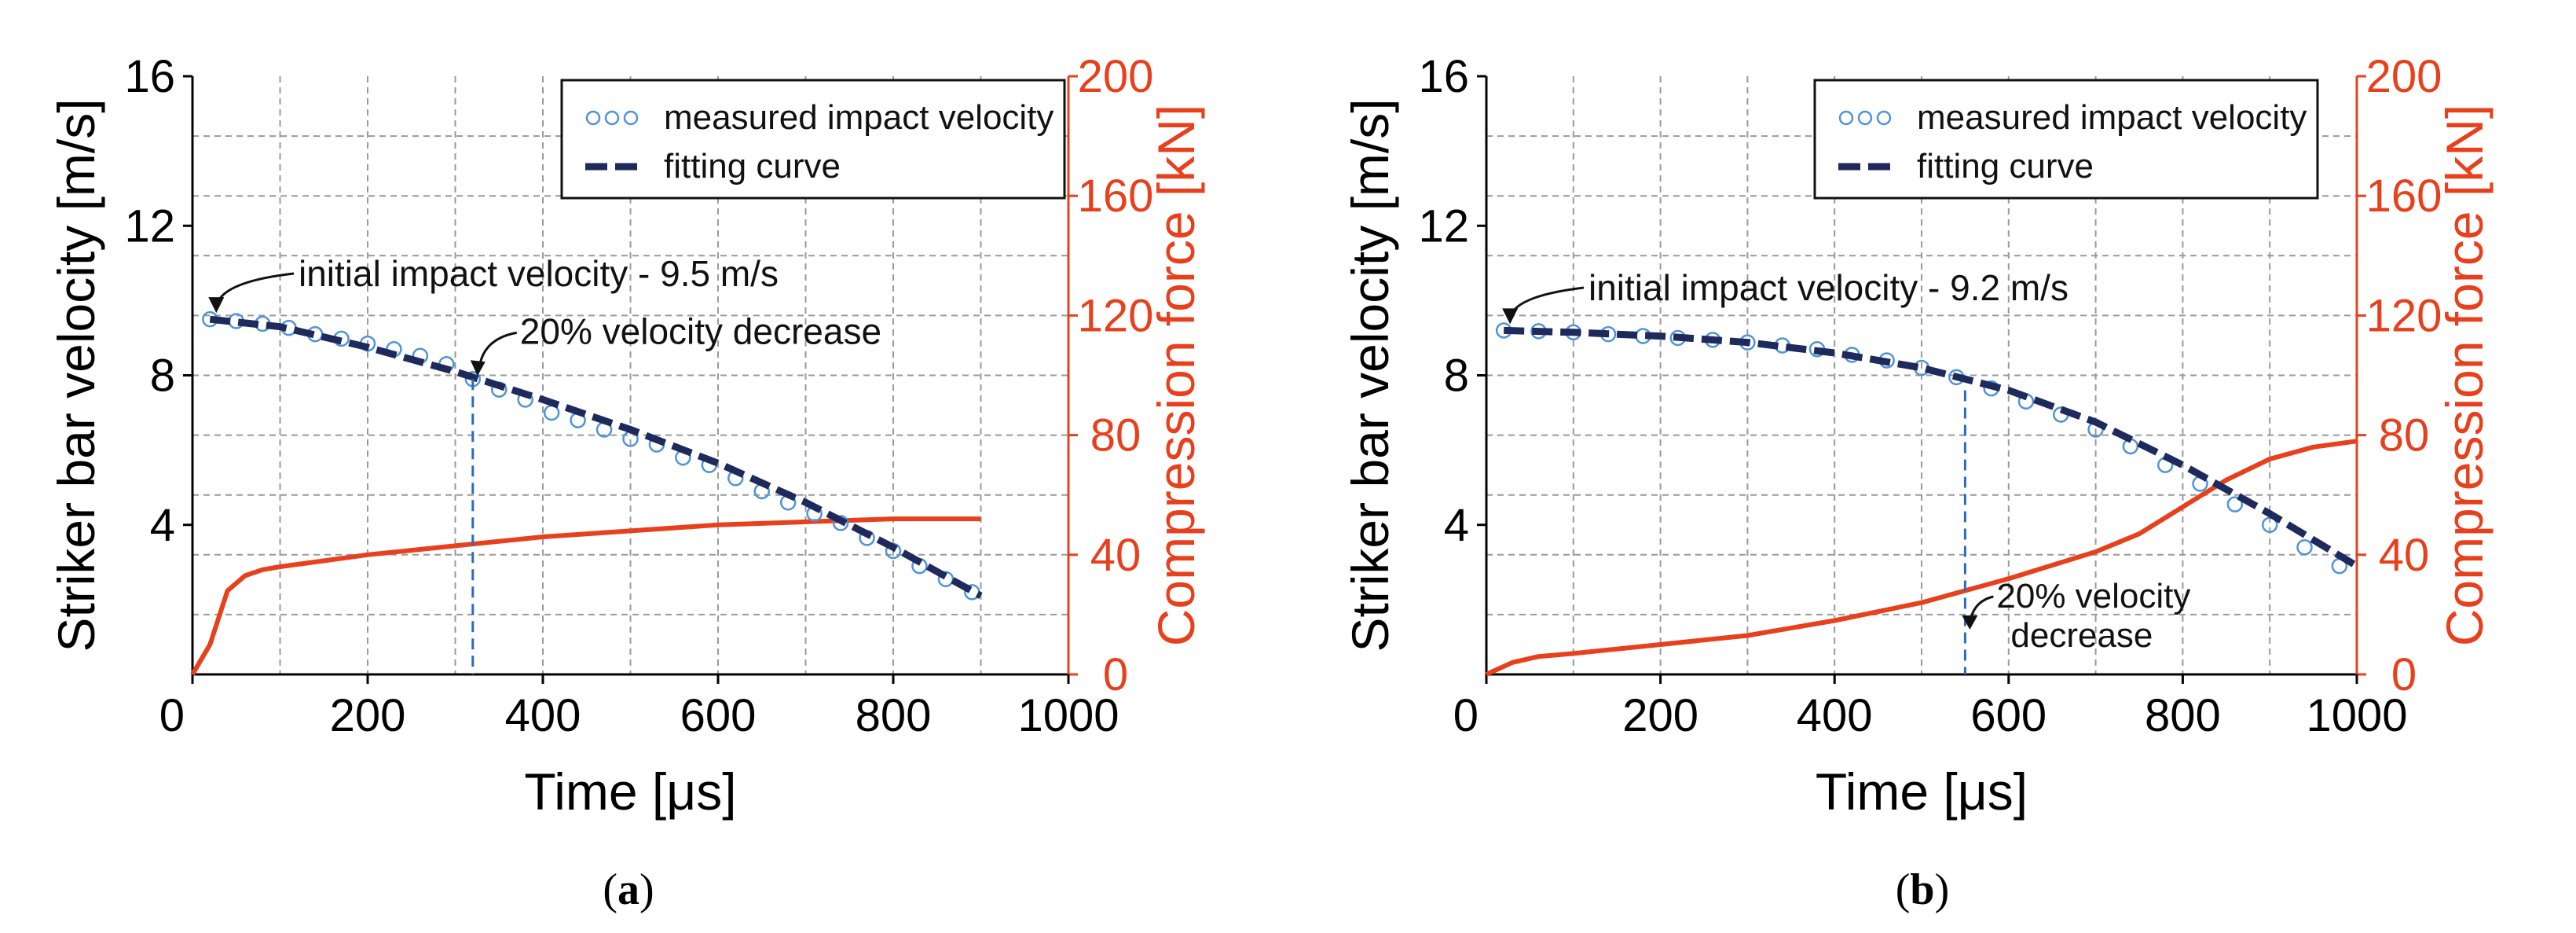 This screenshot has width=2576, height=933. I want to click on caption-letter: b, so click(1922, 890).